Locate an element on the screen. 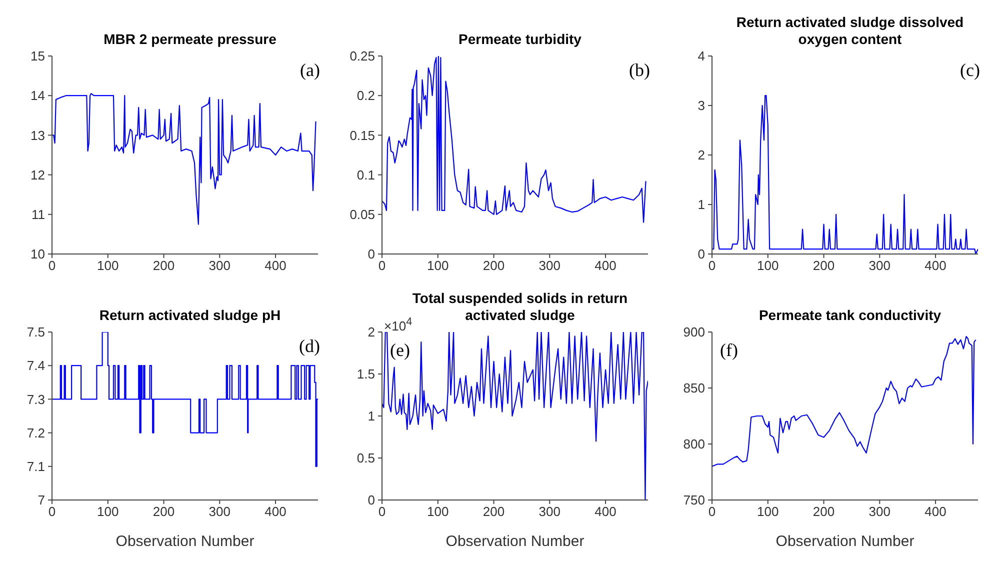 This screenshot has width=992, height=569. y-tick-label: 0.25 is located at coordinates (362, 56).